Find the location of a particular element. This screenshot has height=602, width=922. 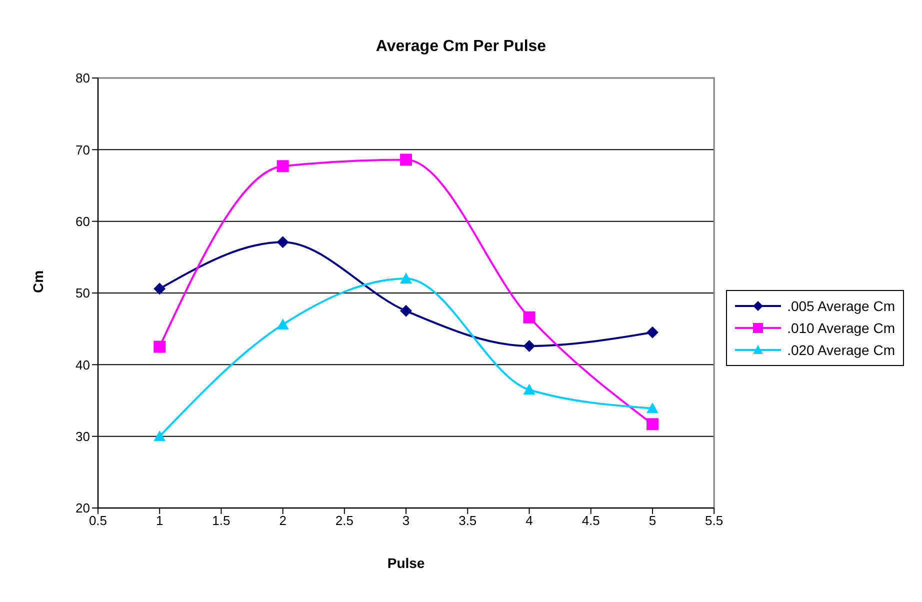

x-tick-label: 1.5 is located at coordinates (221, 520).